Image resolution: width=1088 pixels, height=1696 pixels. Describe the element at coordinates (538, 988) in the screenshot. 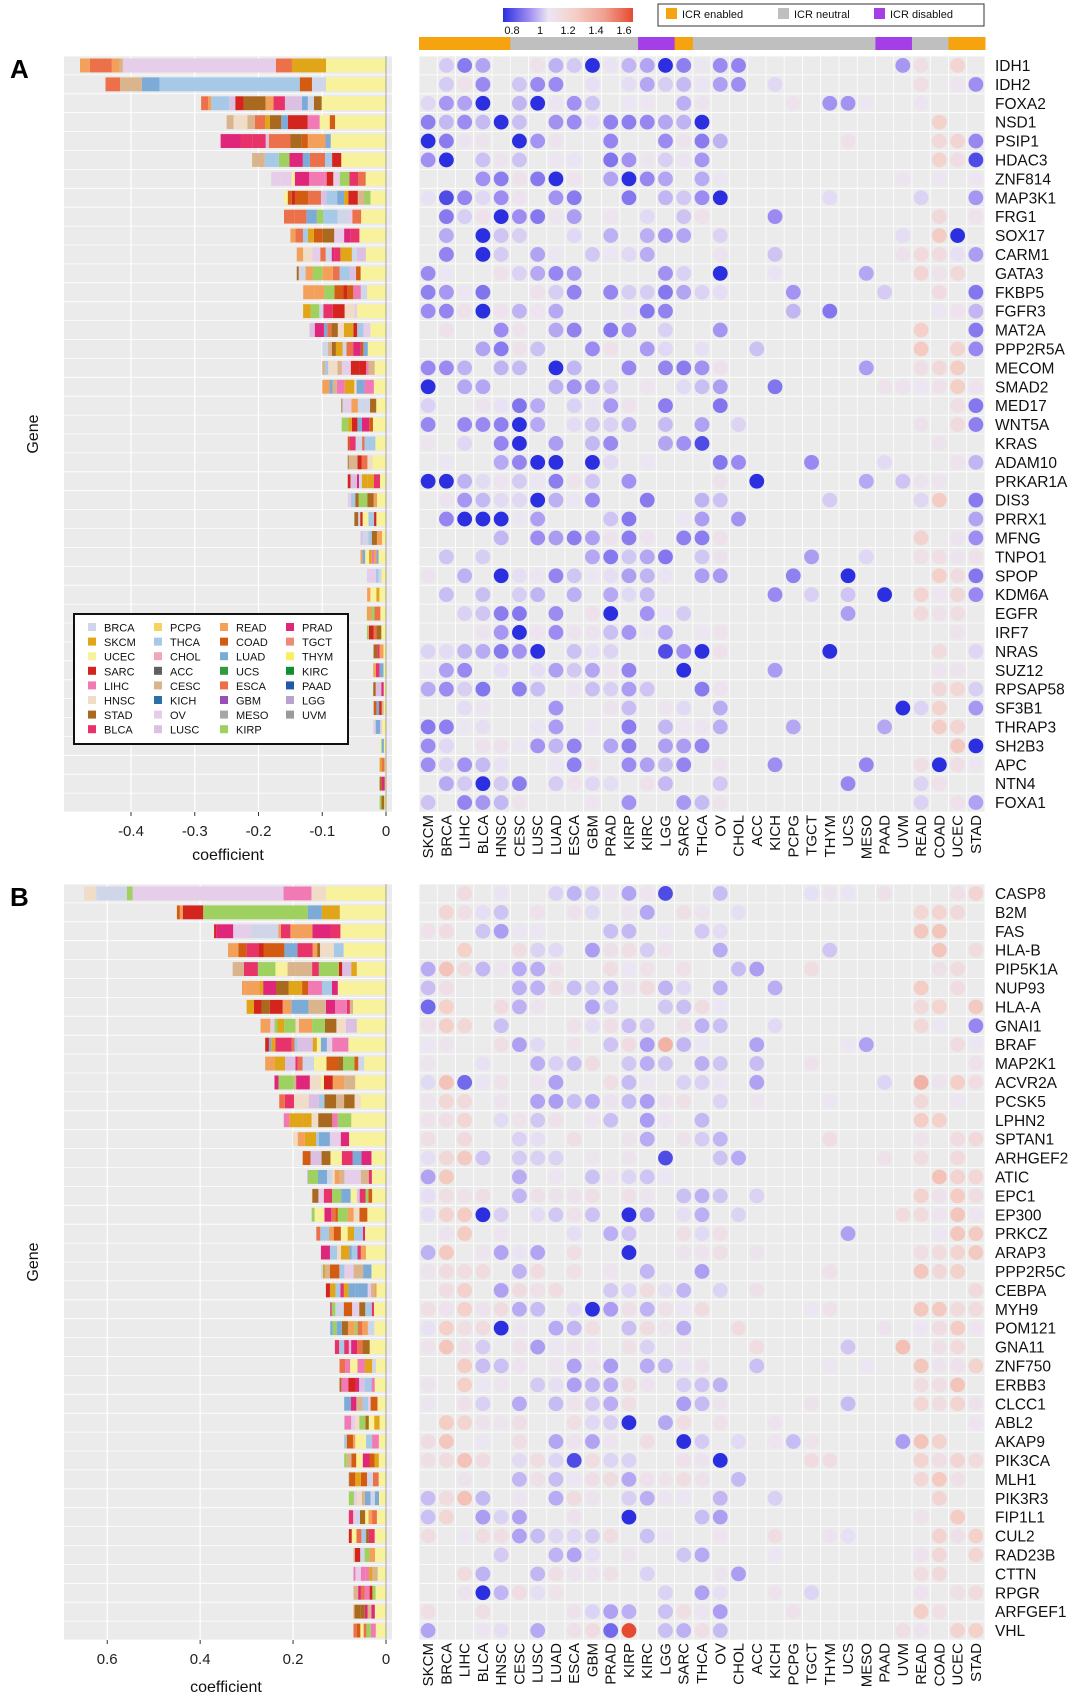

I see `heatmap-dot-nup93-lusc` at that location.